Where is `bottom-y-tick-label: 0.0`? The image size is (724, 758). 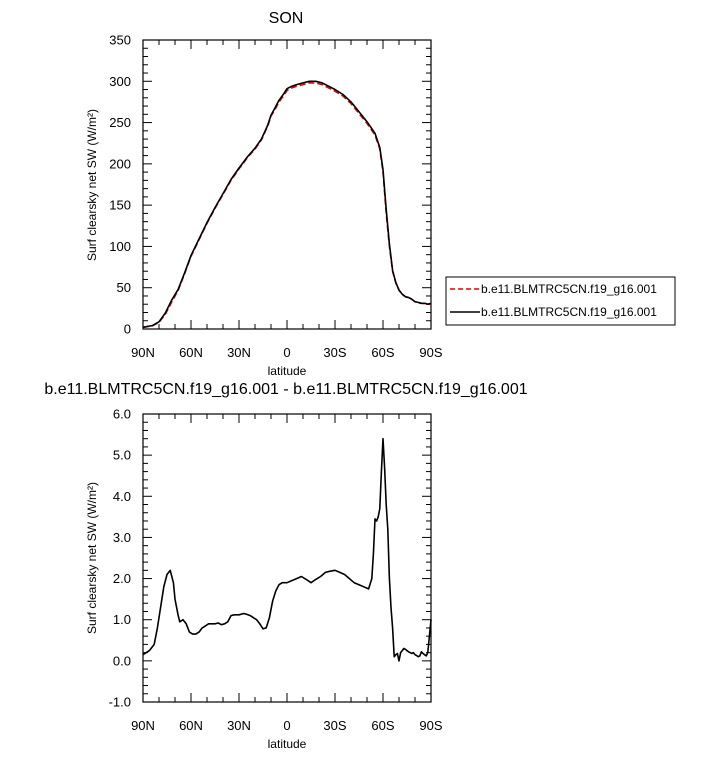 bottom-y-tick-label: 0.0 is located at coordinates (122, 660).